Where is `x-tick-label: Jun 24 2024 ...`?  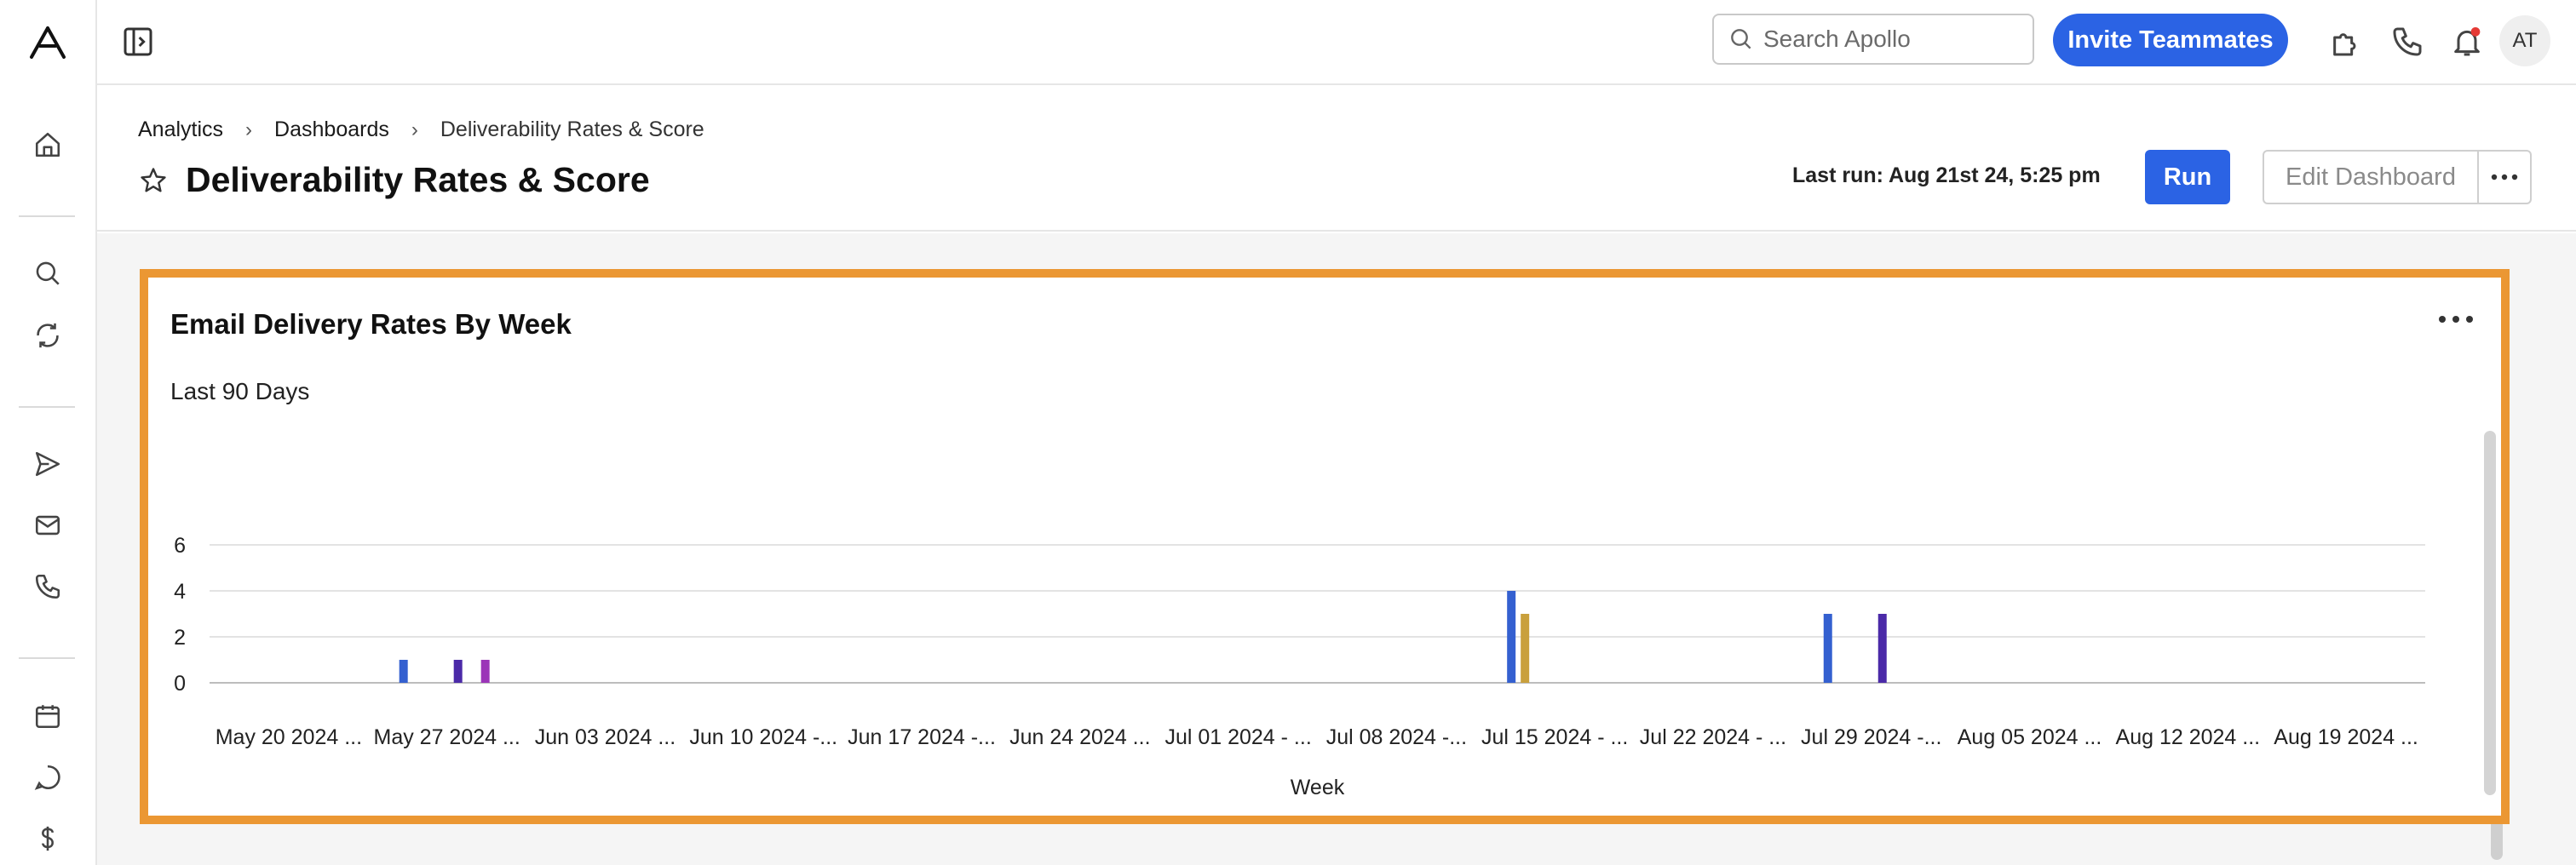
x-tick-label: Jun 24 2024 ... is located at coordinates (1080, 737).